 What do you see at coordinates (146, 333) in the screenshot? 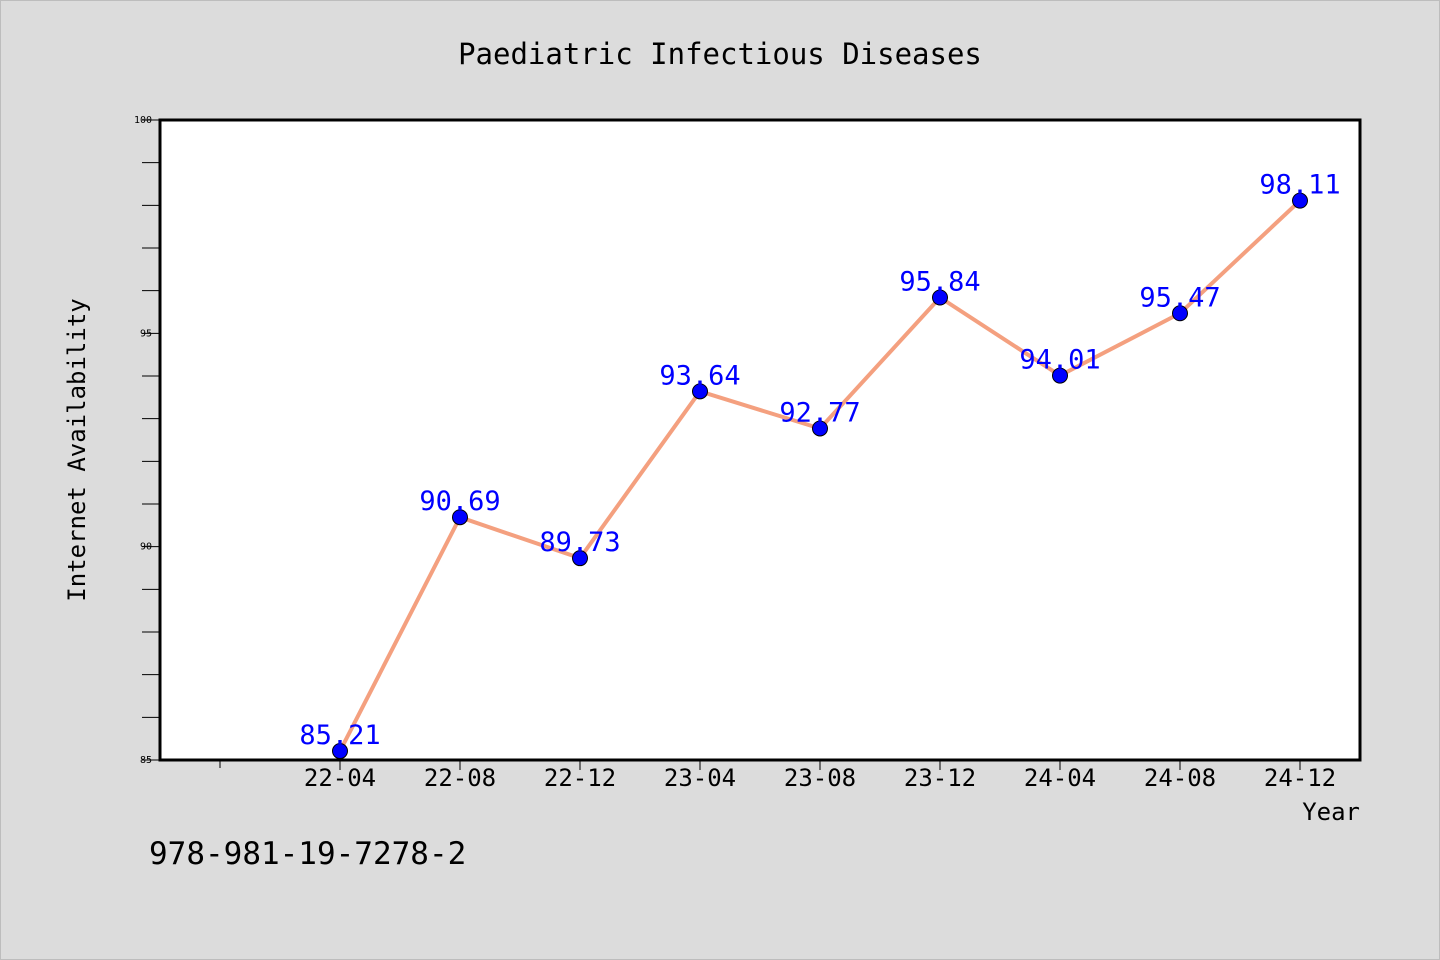
I see `y-tick-label: 95` at bounding box center [146, 333].